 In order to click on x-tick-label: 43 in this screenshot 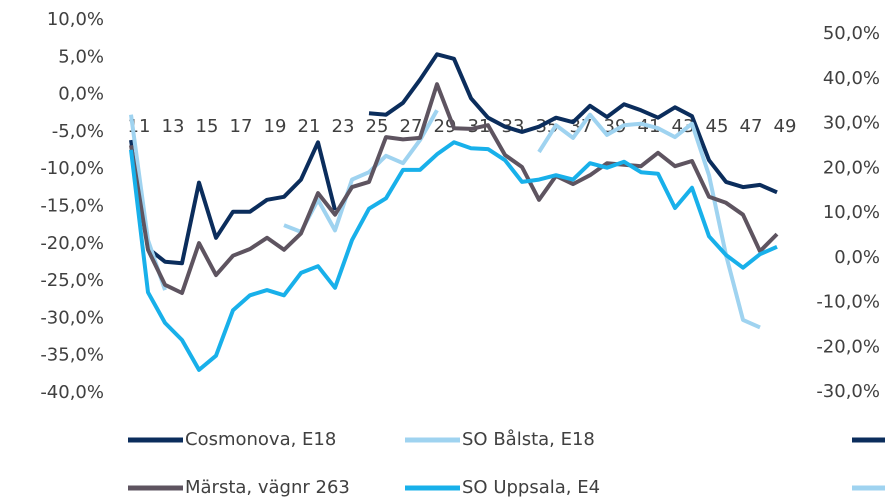, I will do `click(683, 126)`.